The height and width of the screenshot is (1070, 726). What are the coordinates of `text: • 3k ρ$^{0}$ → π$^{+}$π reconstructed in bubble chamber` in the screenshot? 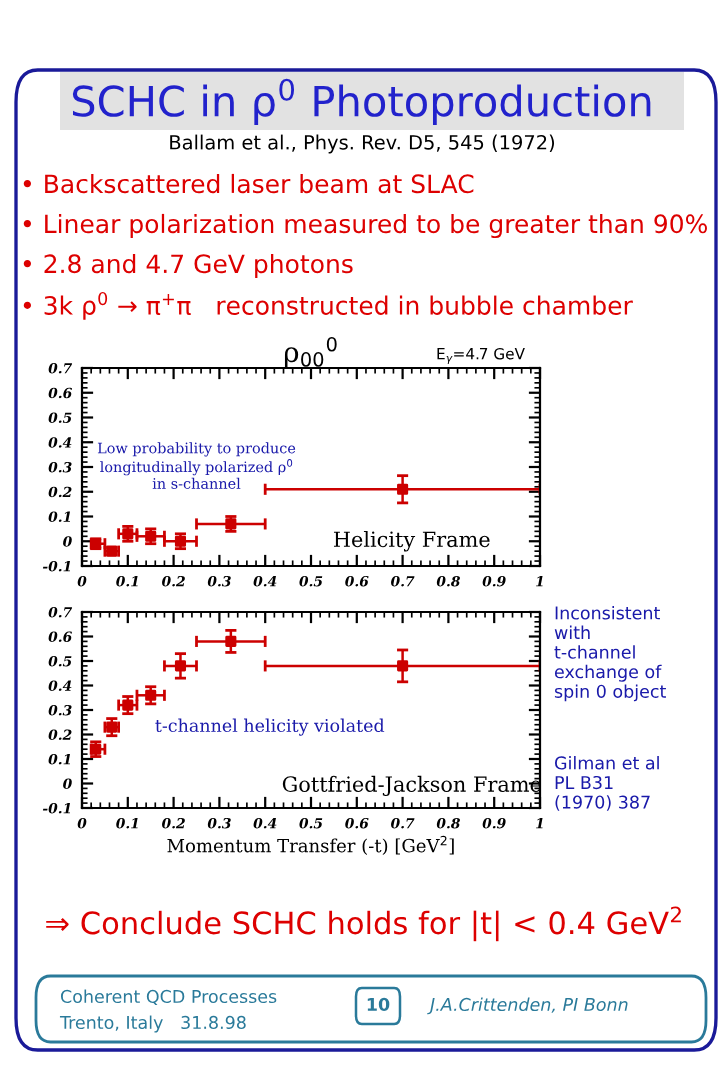 It's located at (328, 306).